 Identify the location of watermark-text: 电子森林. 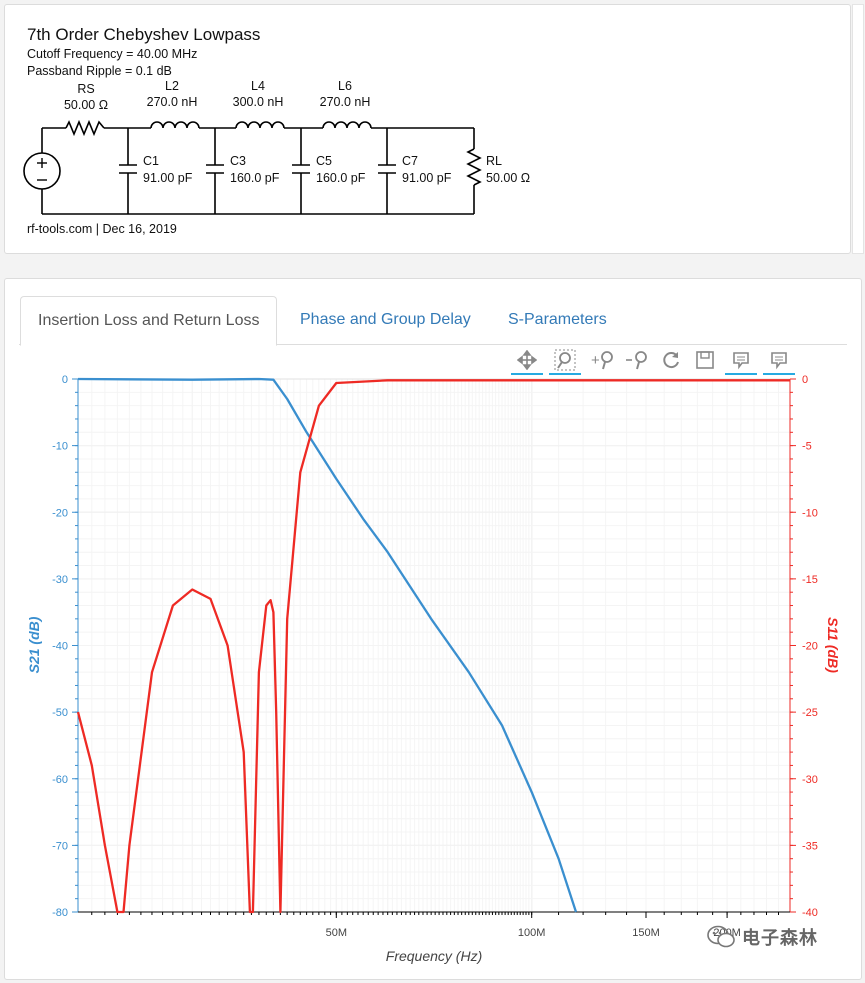
(780, 938).